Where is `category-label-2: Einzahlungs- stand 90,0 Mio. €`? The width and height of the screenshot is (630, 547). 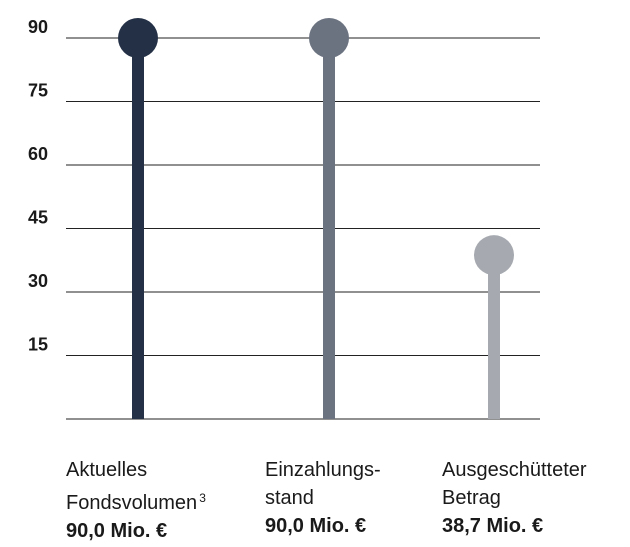
category-label-2: Einzahlungs- stand 90,0 Mio. € is located at coordinates (323, 498).